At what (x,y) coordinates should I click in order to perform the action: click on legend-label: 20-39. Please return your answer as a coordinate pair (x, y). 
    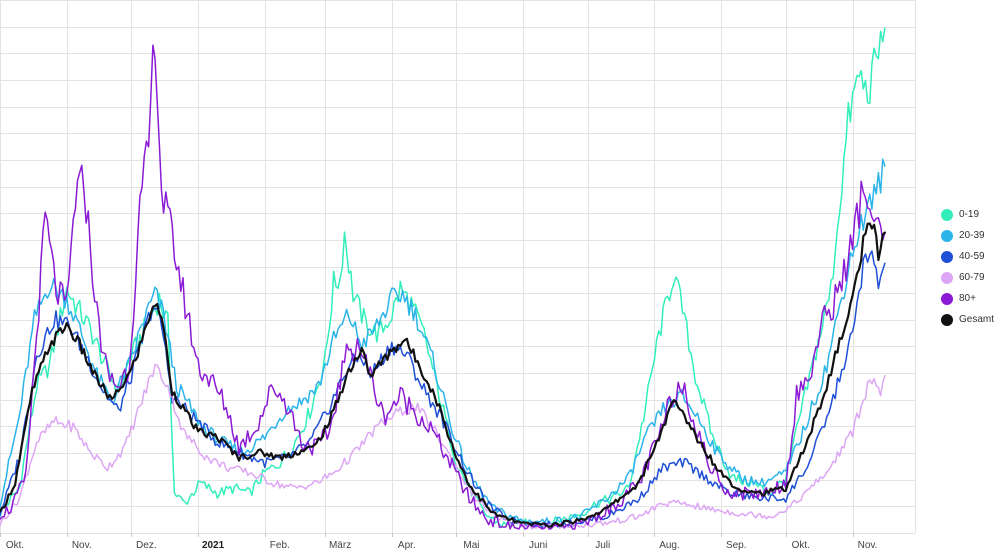
    Looking at the image, I should click on (972, 235).